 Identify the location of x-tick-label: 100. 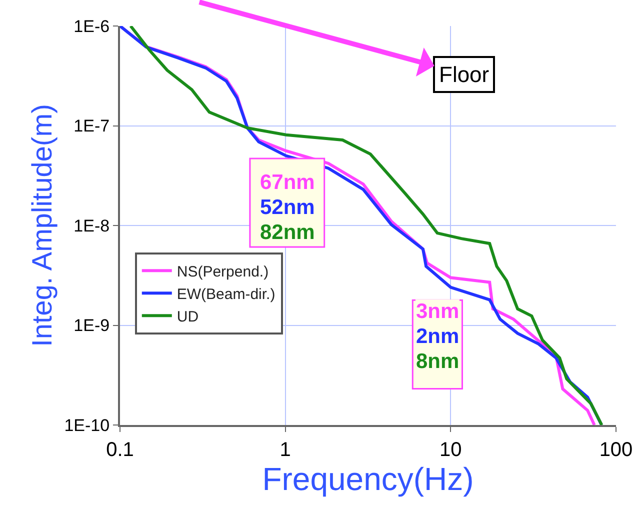
(616, 450).